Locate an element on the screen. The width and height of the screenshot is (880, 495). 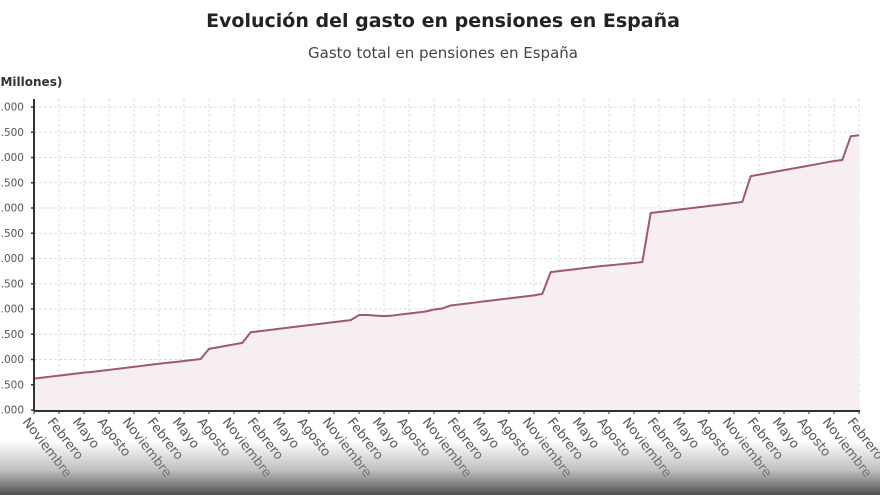
y-tick-label: 14.000 is located at coordinates (12, 108).